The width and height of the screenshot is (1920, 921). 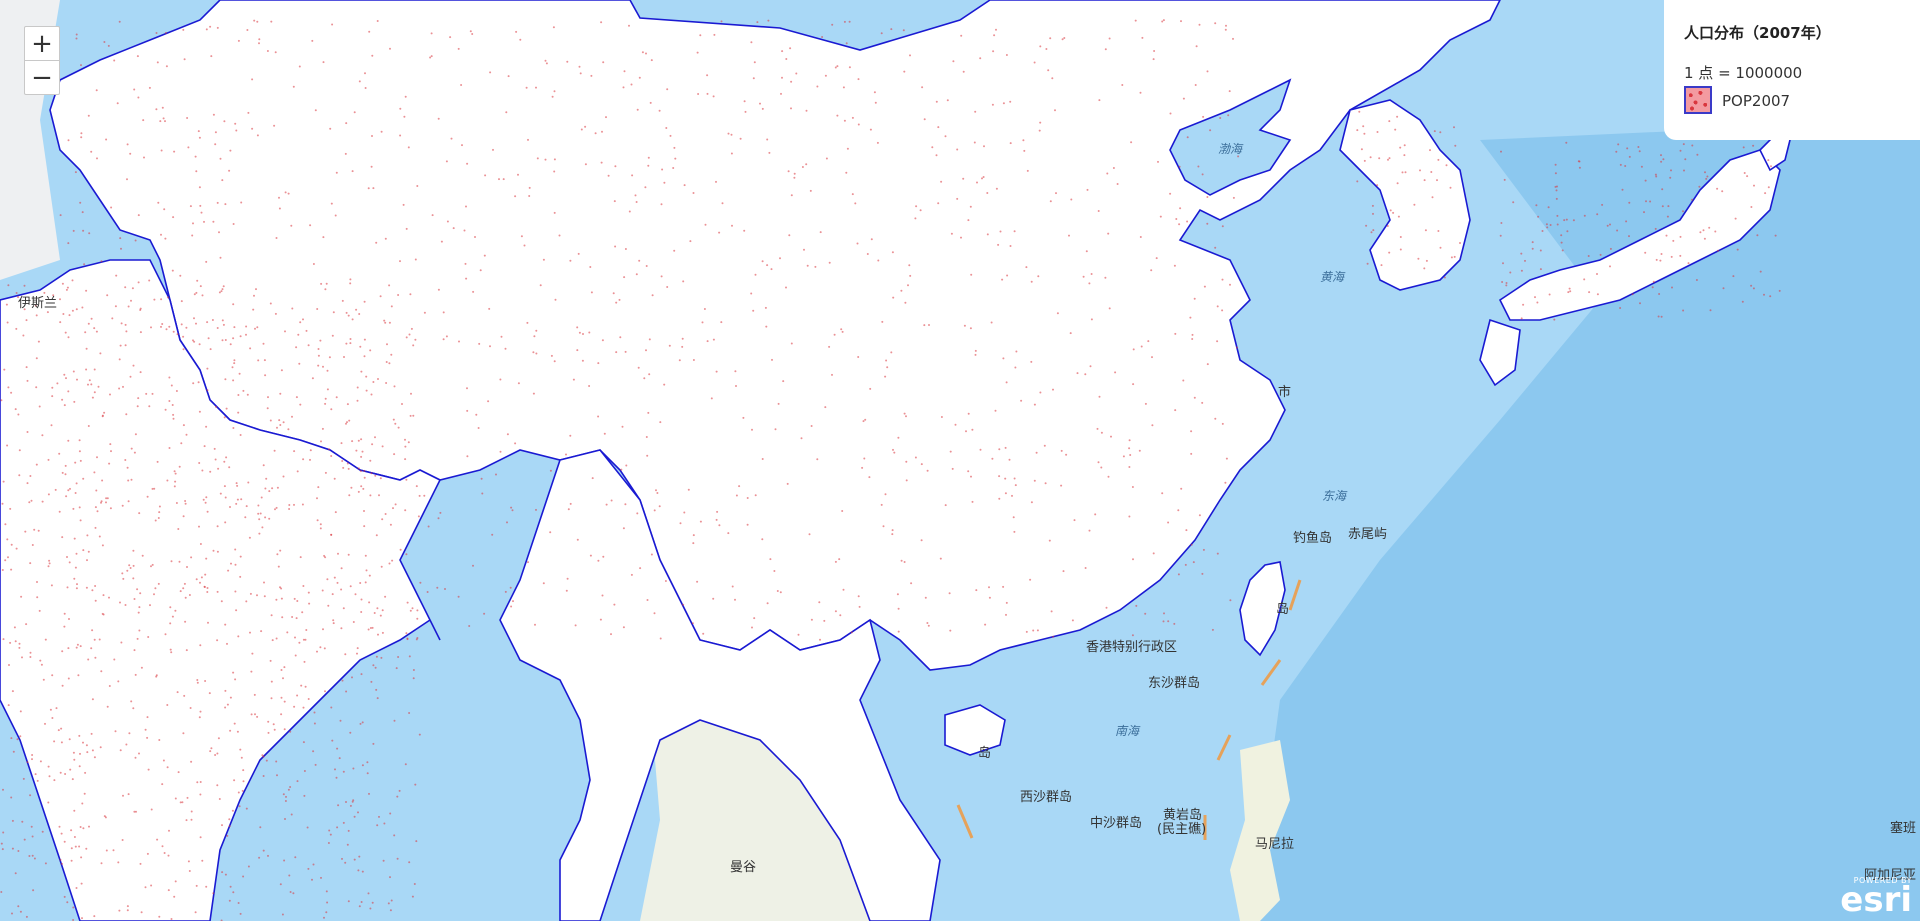 I want to click on zoom-in-button: +, so click(x=42, y=43).